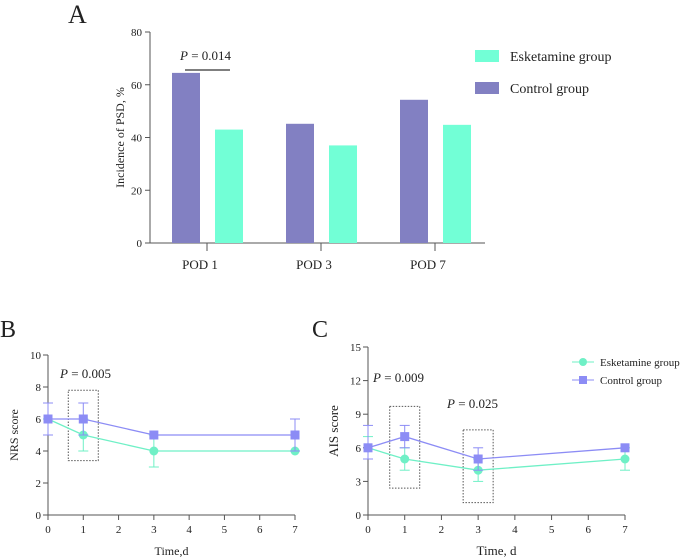 This screenshot has width=685, height=559. Describe the element at coordinates (320, 330) in the screenshot. I see `panel-label-c: C` at that location.